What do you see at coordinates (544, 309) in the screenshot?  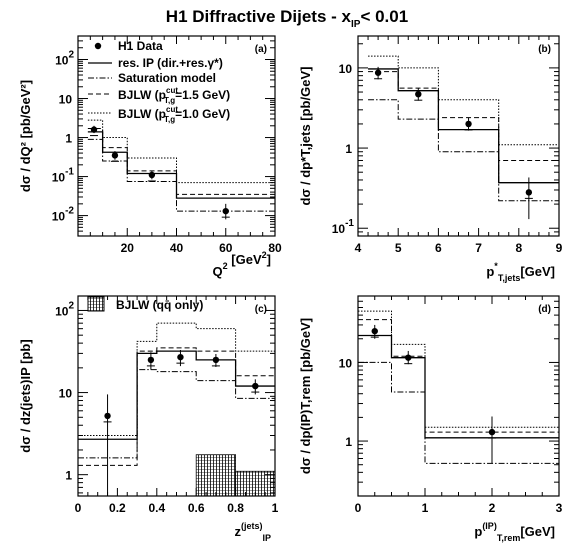 I see `panel-label: (d)` at bounding box center [544, 309].